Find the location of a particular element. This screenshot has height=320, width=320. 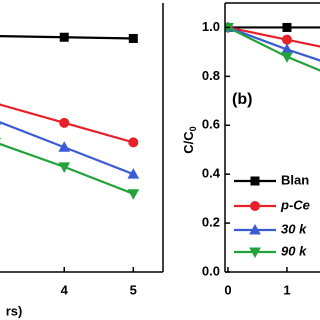

y-tick-label: 0.6 is located at coordinates (211, 124).